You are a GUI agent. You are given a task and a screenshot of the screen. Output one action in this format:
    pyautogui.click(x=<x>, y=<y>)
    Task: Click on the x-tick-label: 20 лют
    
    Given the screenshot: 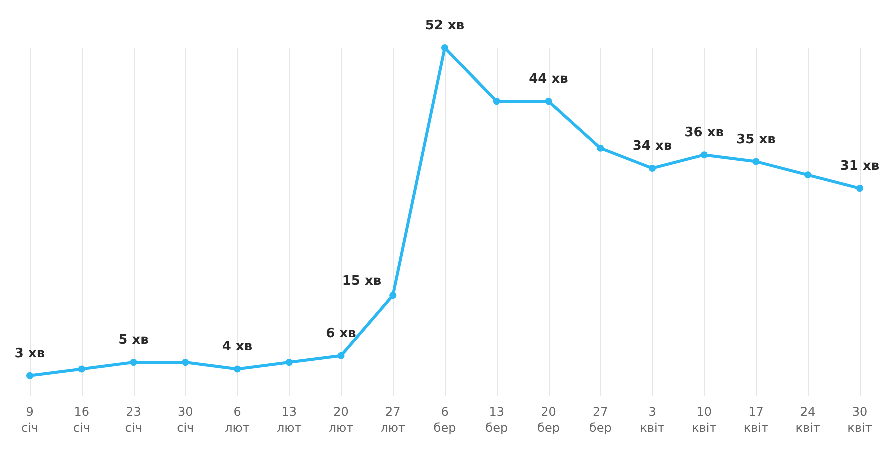 What is the action you would take?
    pyautogui.click(x=341, y=420)
    